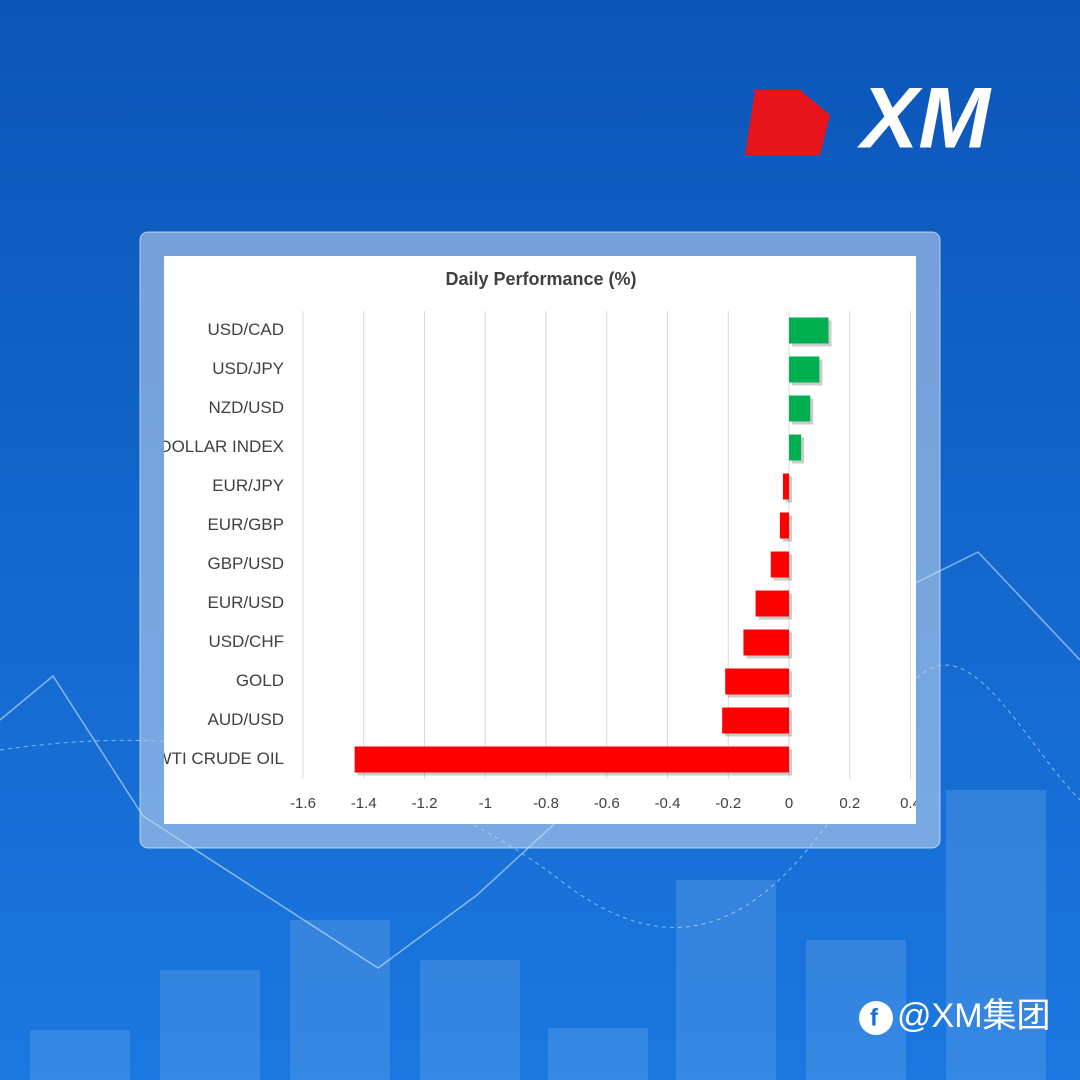 This screenshot has height=1080, width=1080. What do you see at coordinates (364, 803) in the screenshot?
I see `x-tick-label: -1.4` at bounding box center [364, 803].